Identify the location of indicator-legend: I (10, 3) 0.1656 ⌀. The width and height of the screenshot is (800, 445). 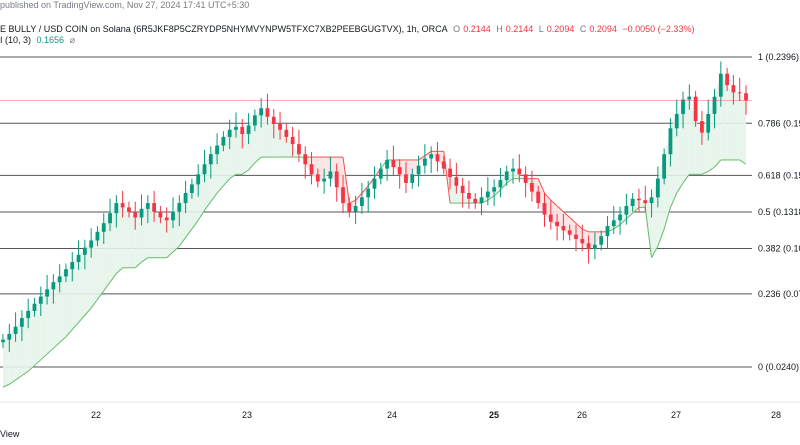
(39, 40).